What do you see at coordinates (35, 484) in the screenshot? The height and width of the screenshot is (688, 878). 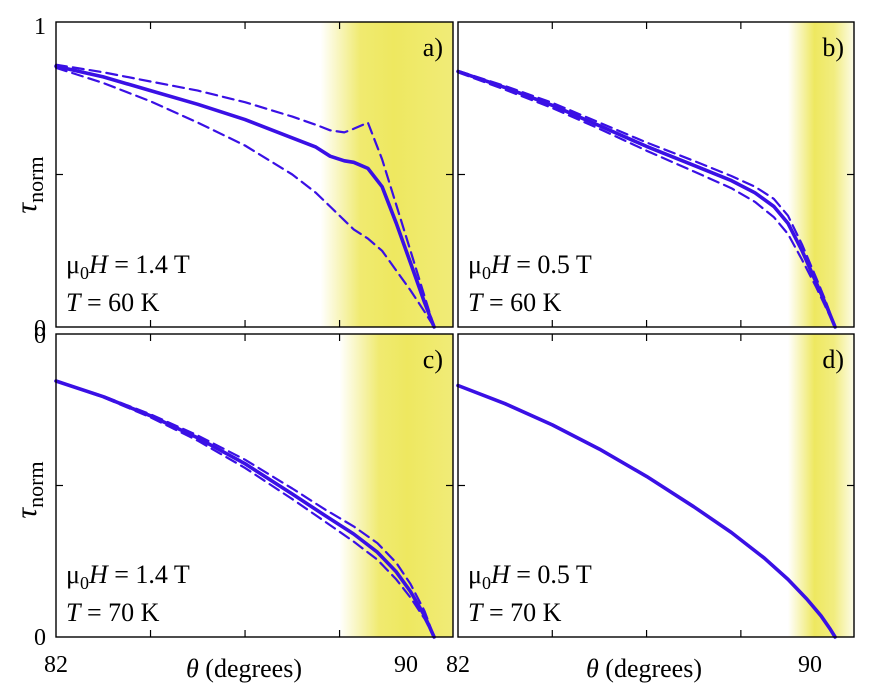 I see `y-axis-subscript-2: norm` at bounding box center [35, 484].